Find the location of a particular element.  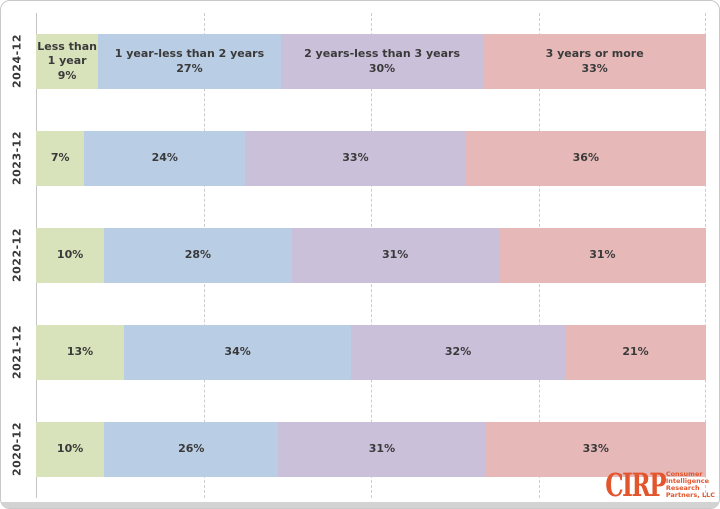

bar-segment: 1 year-less than 2 years 27% is located at coordinates (189, 61).